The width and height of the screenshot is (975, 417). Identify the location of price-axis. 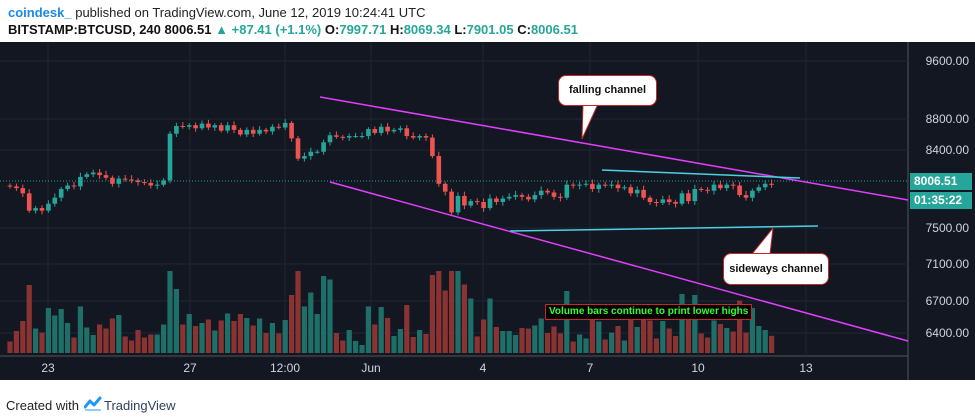
(941, 211).